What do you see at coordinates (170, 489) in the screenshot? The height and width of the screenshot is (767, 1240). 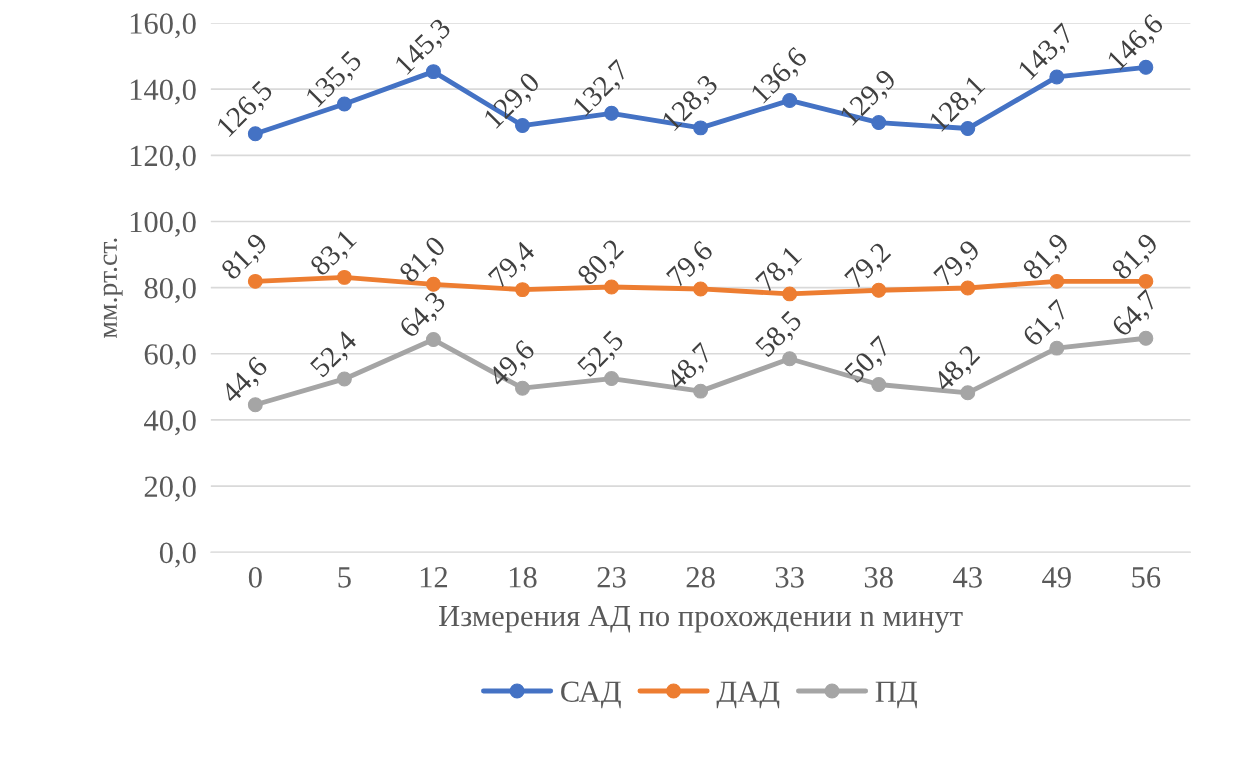 I see `y-tick-label: 20,0` at bounding box center [170, 489].